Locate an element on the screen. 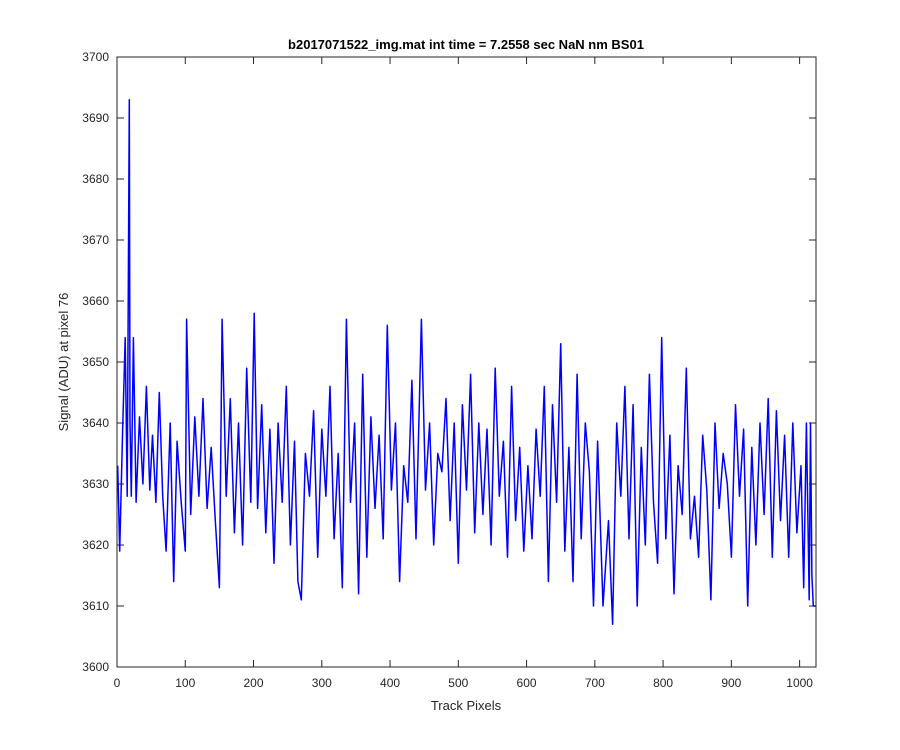  x-tick-label: 700 is located at coordinates (595, 683).